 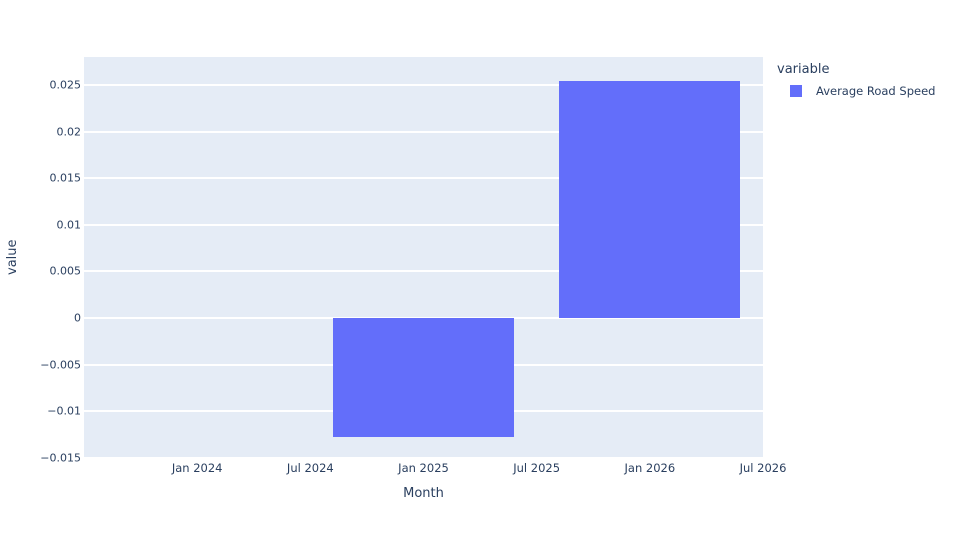 I want to click on legend-item-average-road-speed: Average Road Speed, so click(x=862, y=91).